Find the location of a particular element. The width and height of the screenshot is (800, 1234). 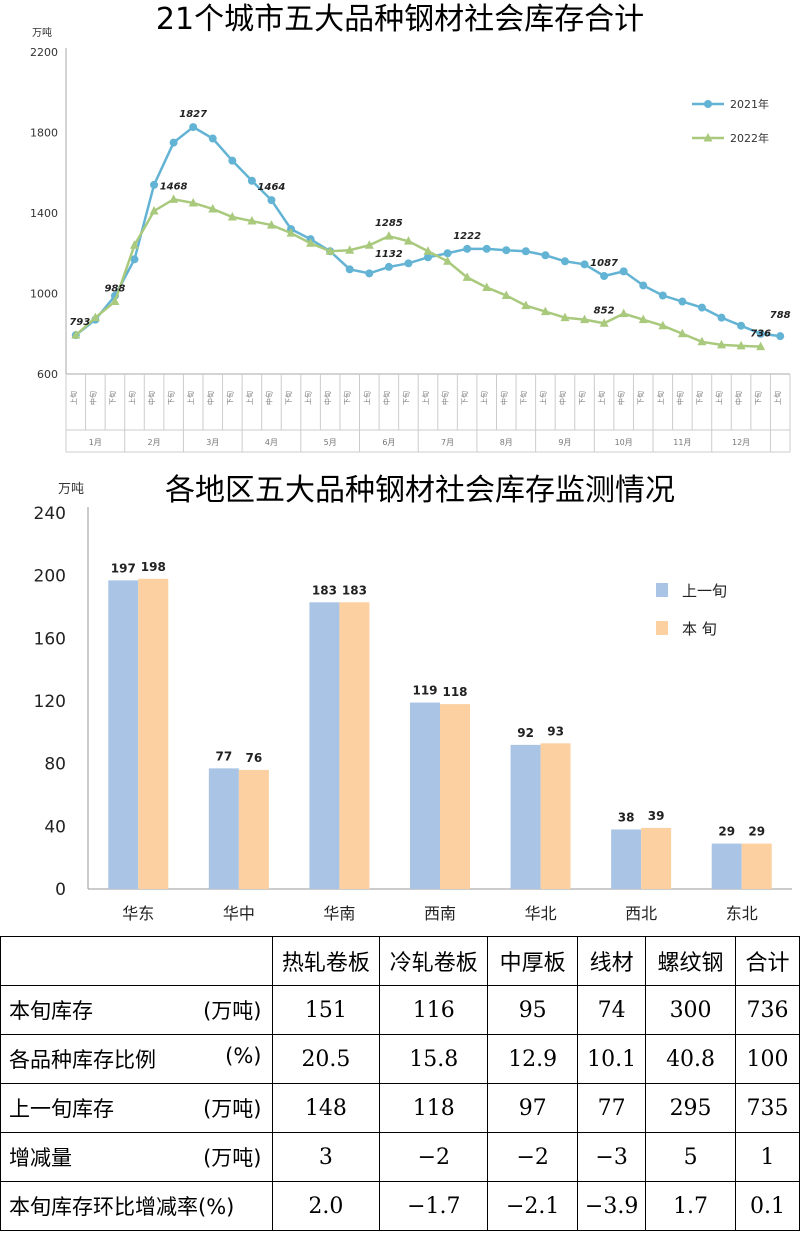

x-tick-label: 华东 is located at coordinates (138, 913).